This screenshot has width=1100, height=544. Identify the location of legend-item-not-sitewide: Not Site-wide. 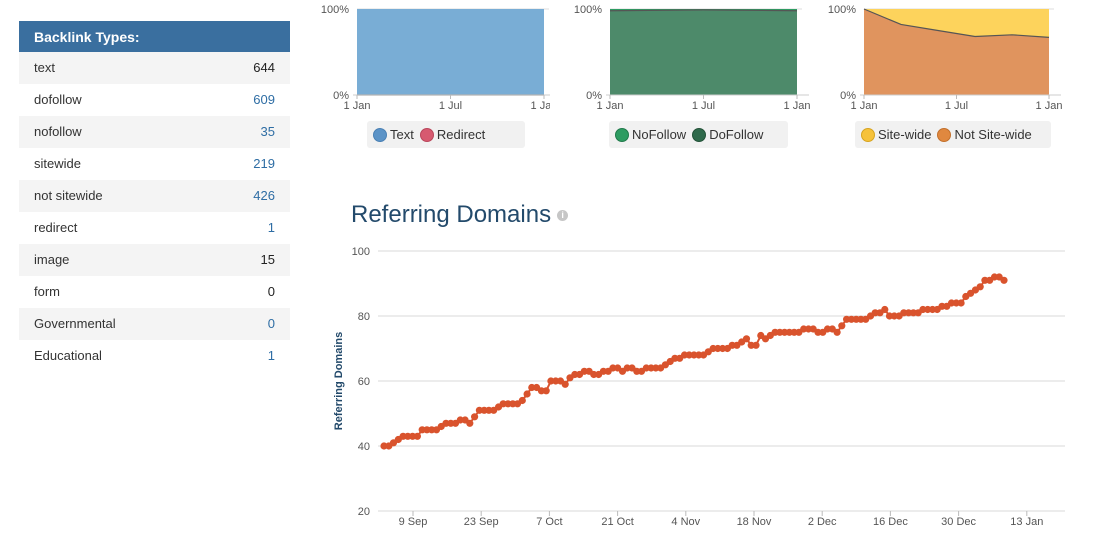
(984, 134).